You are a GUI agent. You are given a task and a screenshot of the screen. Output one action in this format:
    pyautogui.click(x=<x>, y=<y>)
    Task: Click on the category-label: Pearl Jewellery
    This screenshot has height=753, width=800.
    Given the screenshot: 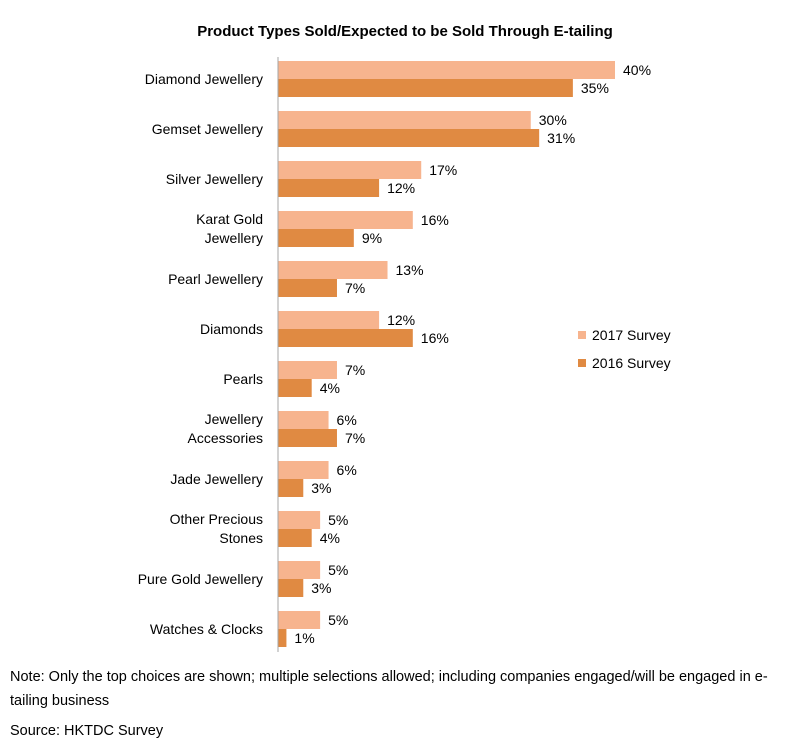 What is the action you would take?
    pyautogui.click(x=215, y=279)
    